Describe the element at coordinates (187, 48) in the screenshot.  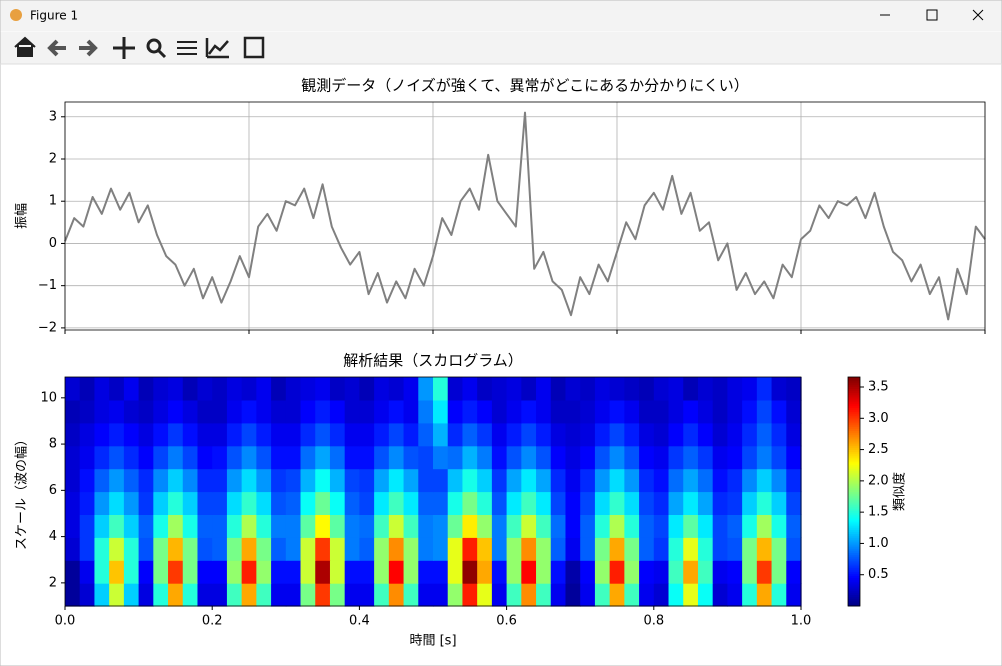
I see `configure-button` at that location.